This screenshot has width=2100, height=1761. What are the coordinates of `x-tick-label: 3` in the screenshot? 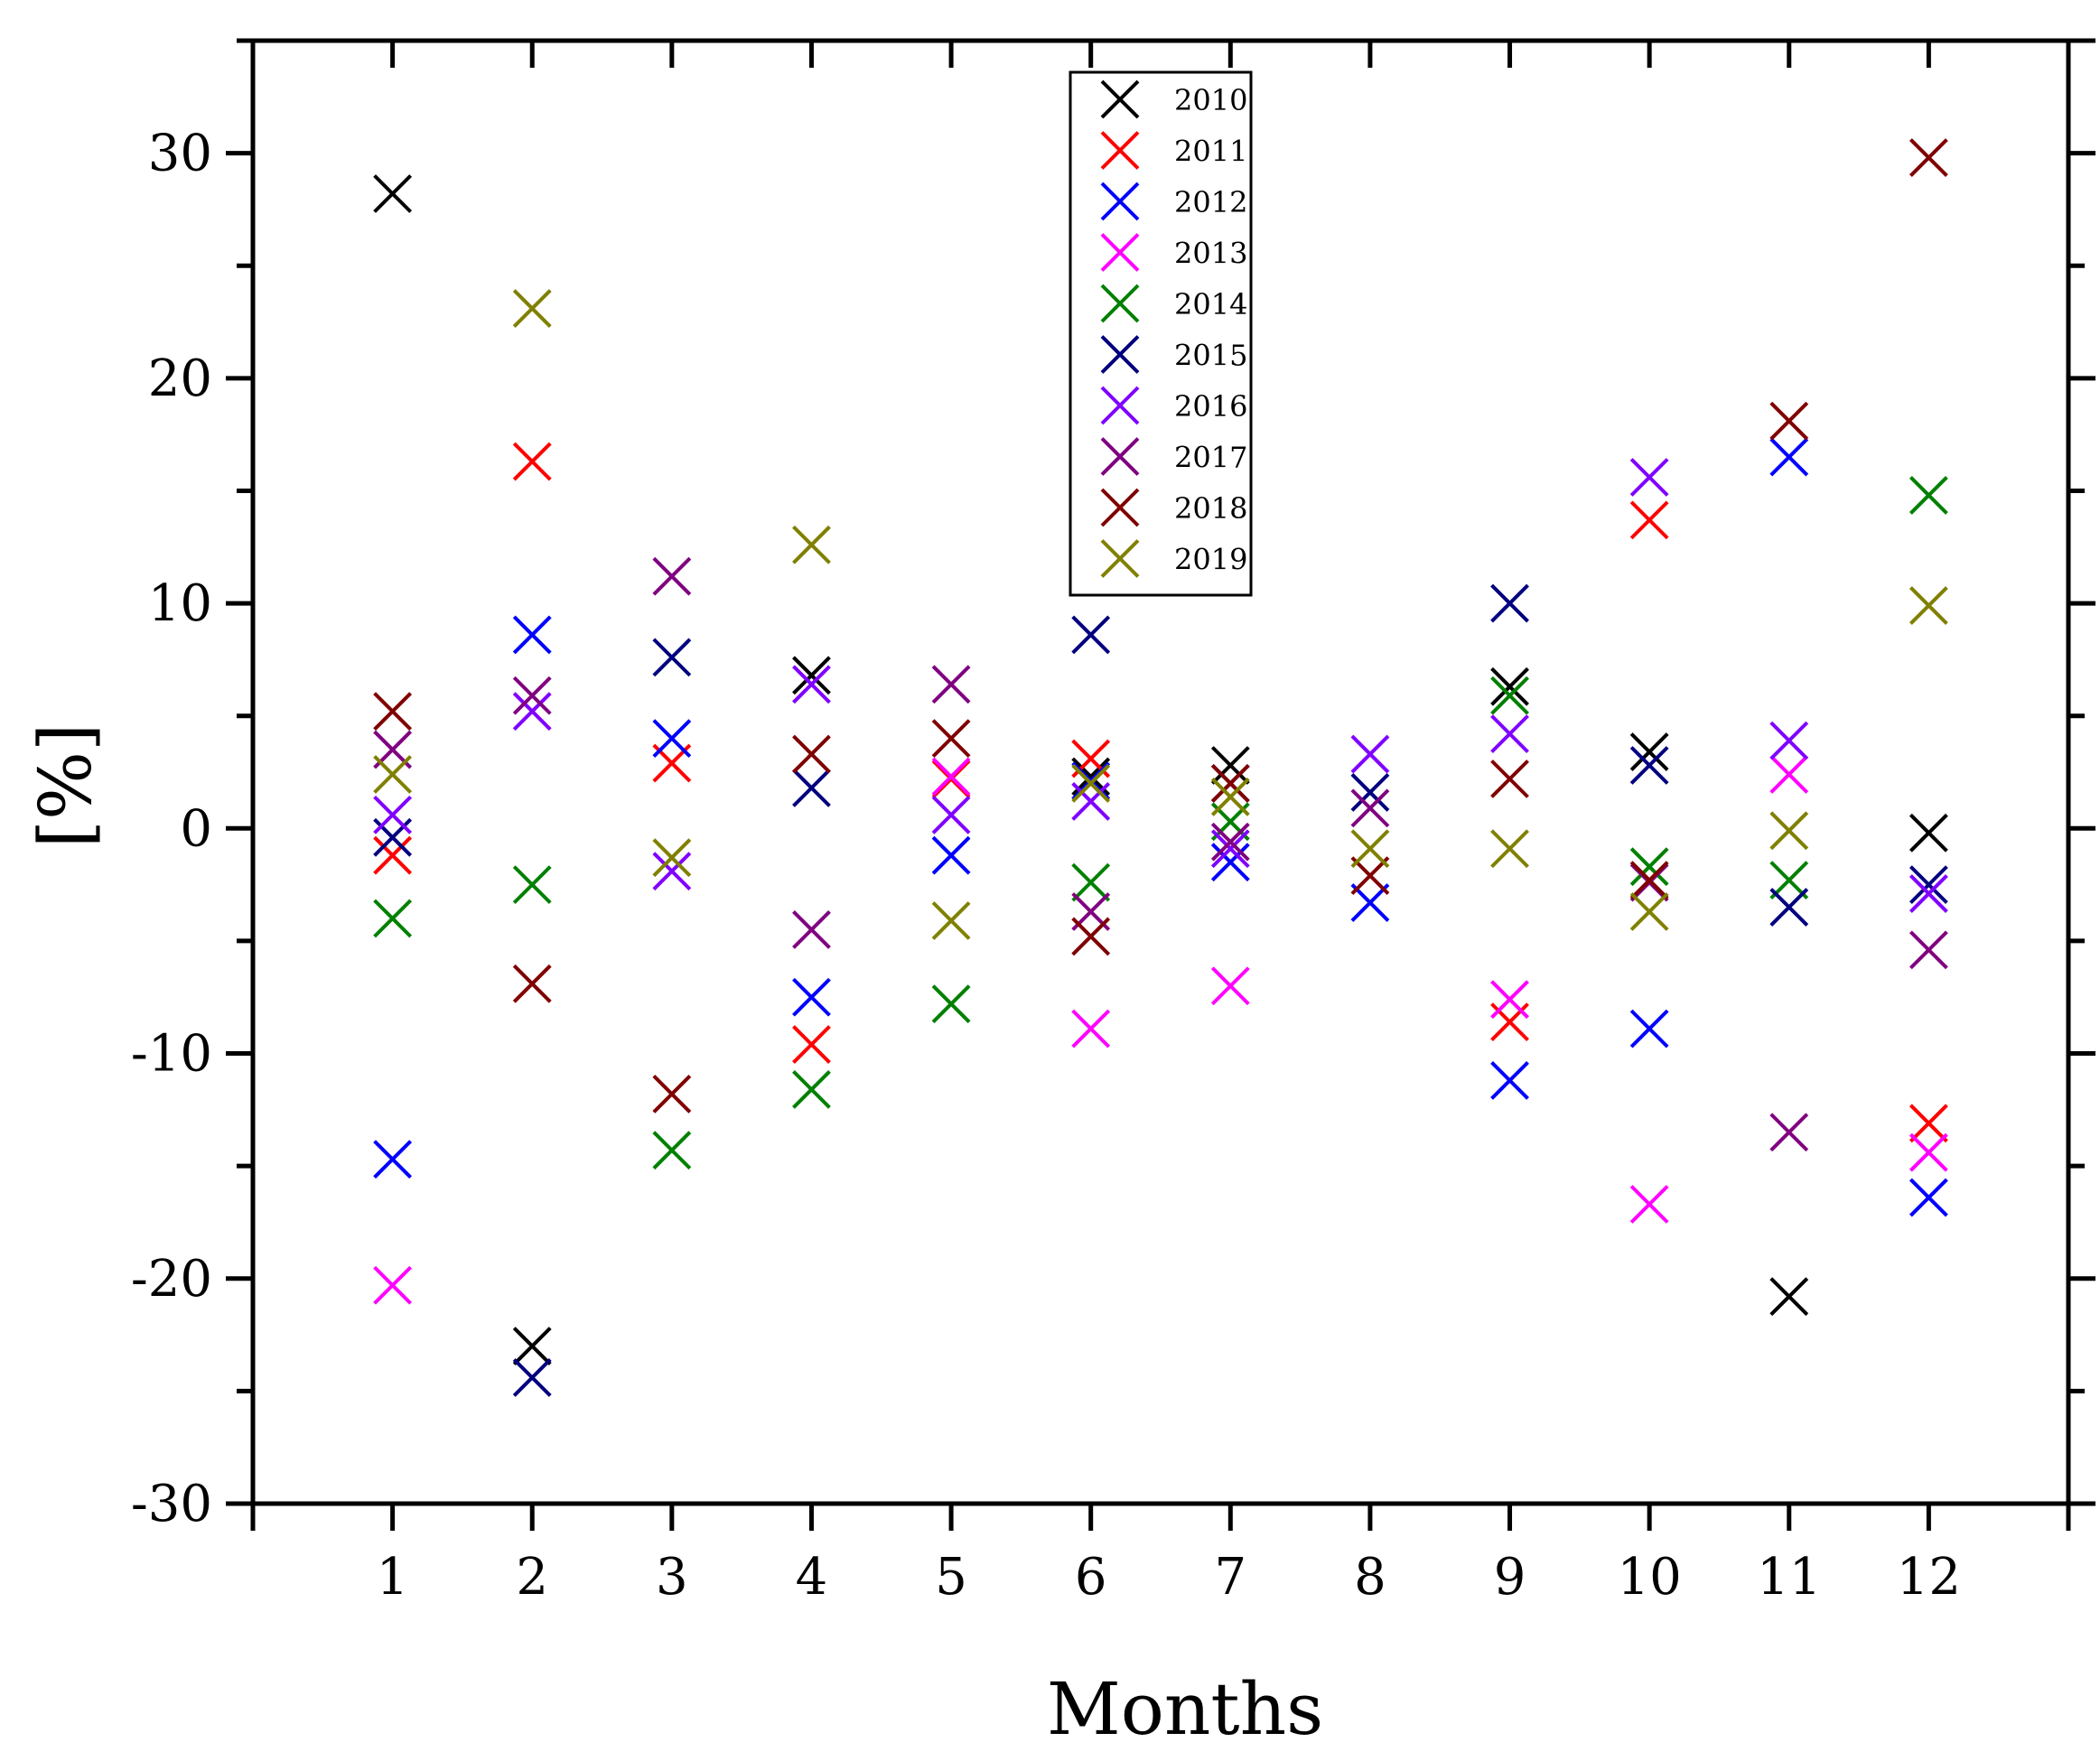 It's located at (672, 1577).